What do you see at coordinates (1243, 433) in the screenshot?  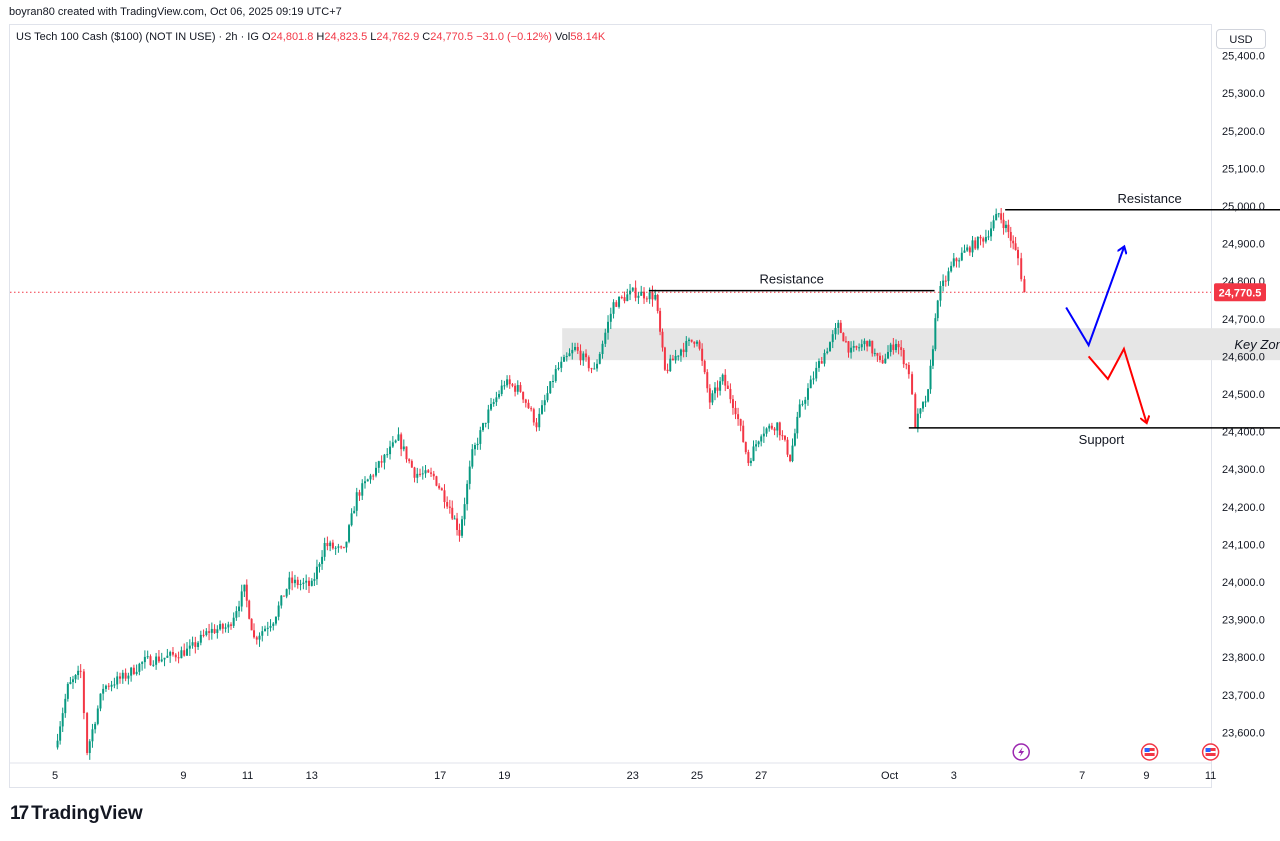 I see `y-tick-label: 24,400.0` at bounding box center [1243, 433].